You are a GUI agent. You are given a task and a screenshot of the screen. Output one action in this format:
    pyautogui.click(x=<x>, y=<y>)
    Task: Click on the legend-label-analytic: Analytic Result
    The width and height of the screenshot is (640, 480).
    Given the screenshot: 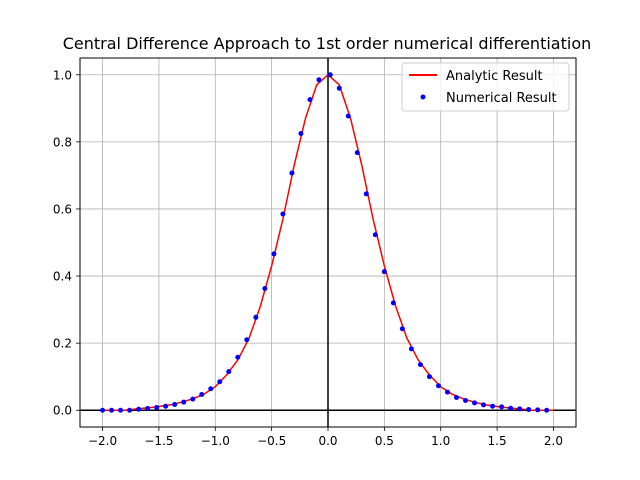 What is the action you would take?
    pyautogui.click(x=494, y=76)
    